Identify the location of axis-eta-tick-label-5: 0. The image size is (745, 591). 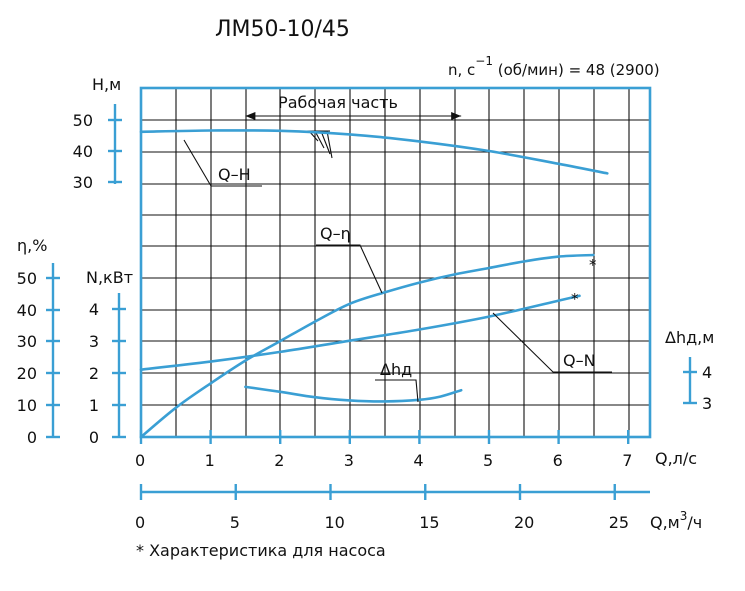
(32, 437).